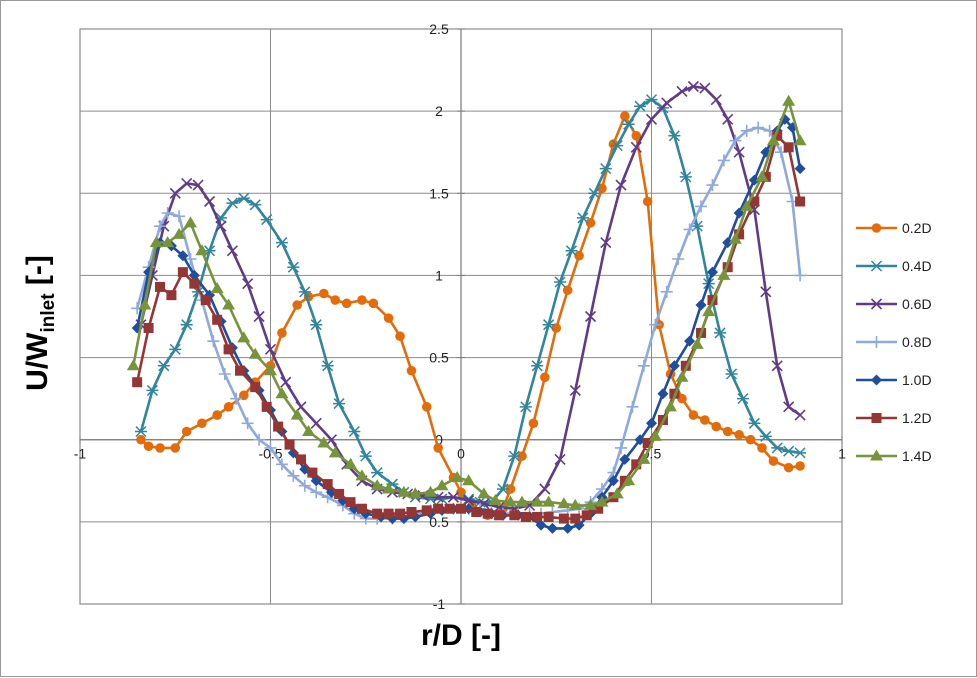  What do you see at coordinates (48, 313) in the screenshot?
I see `y-axis-title-subscript: inlet` at bounding box center [48, 313].